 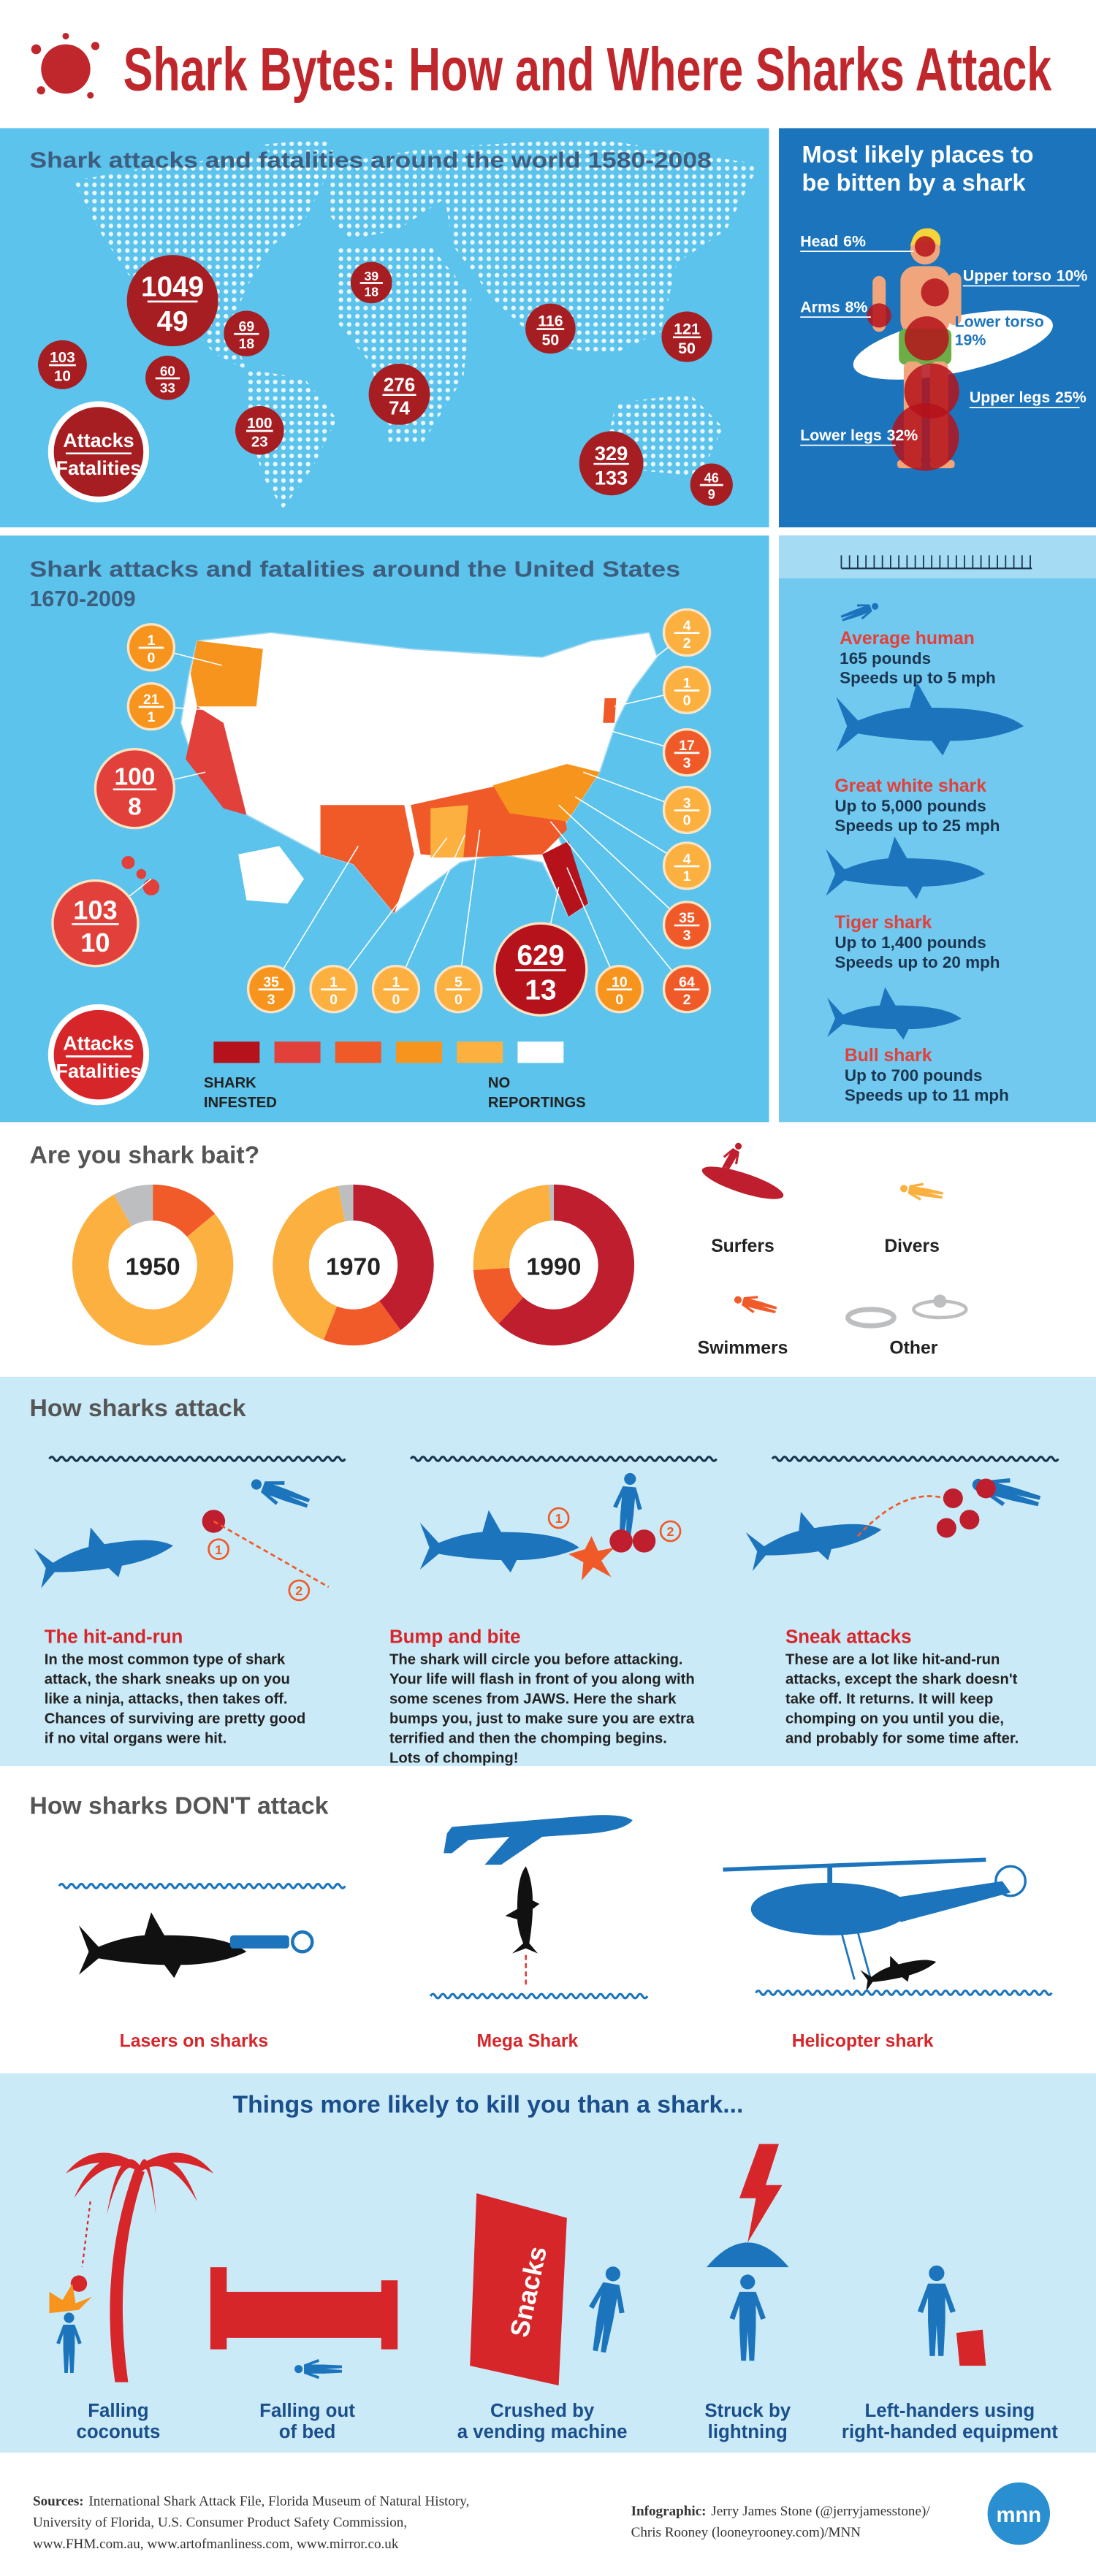 I want to click on attacks-value: 5, so click(x=458, y=982).